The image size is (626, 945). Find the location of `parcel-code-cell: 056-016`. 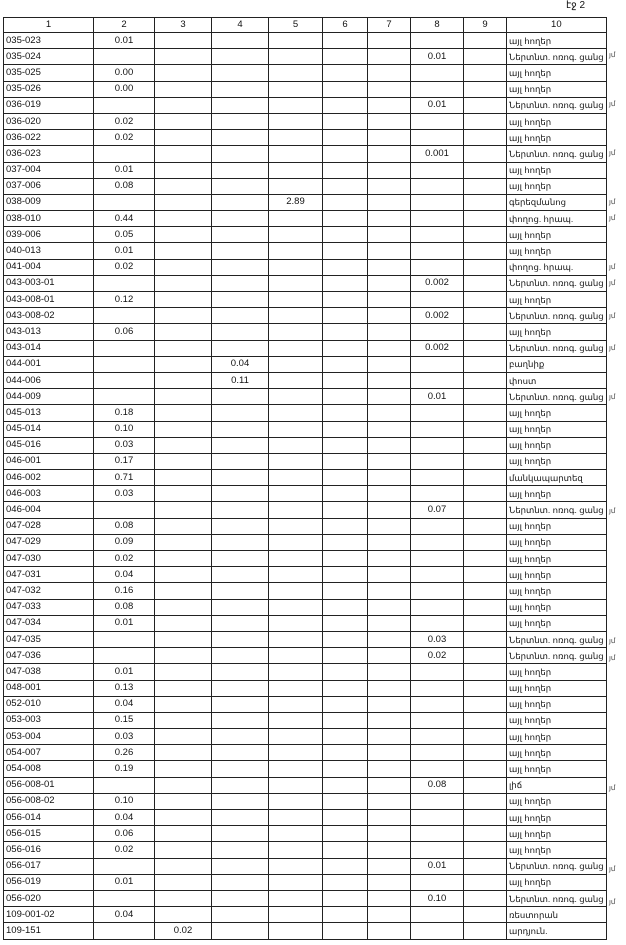

parcel-code-cell: 056-016 is located at coordinates (48, 850).